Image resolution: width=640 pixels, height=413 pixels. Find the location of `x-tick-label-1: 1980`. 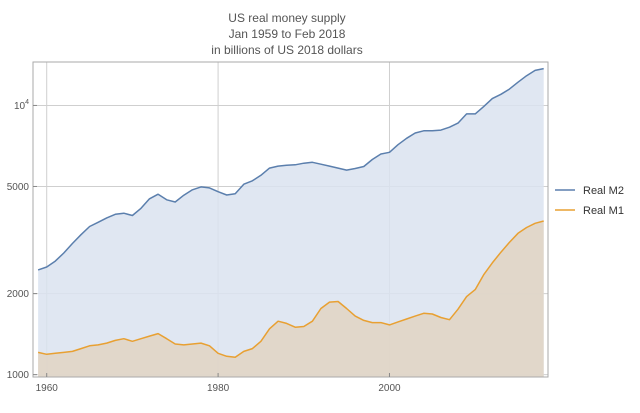

x-tick-label-1: 1980 is located at coordinates (218, 388).